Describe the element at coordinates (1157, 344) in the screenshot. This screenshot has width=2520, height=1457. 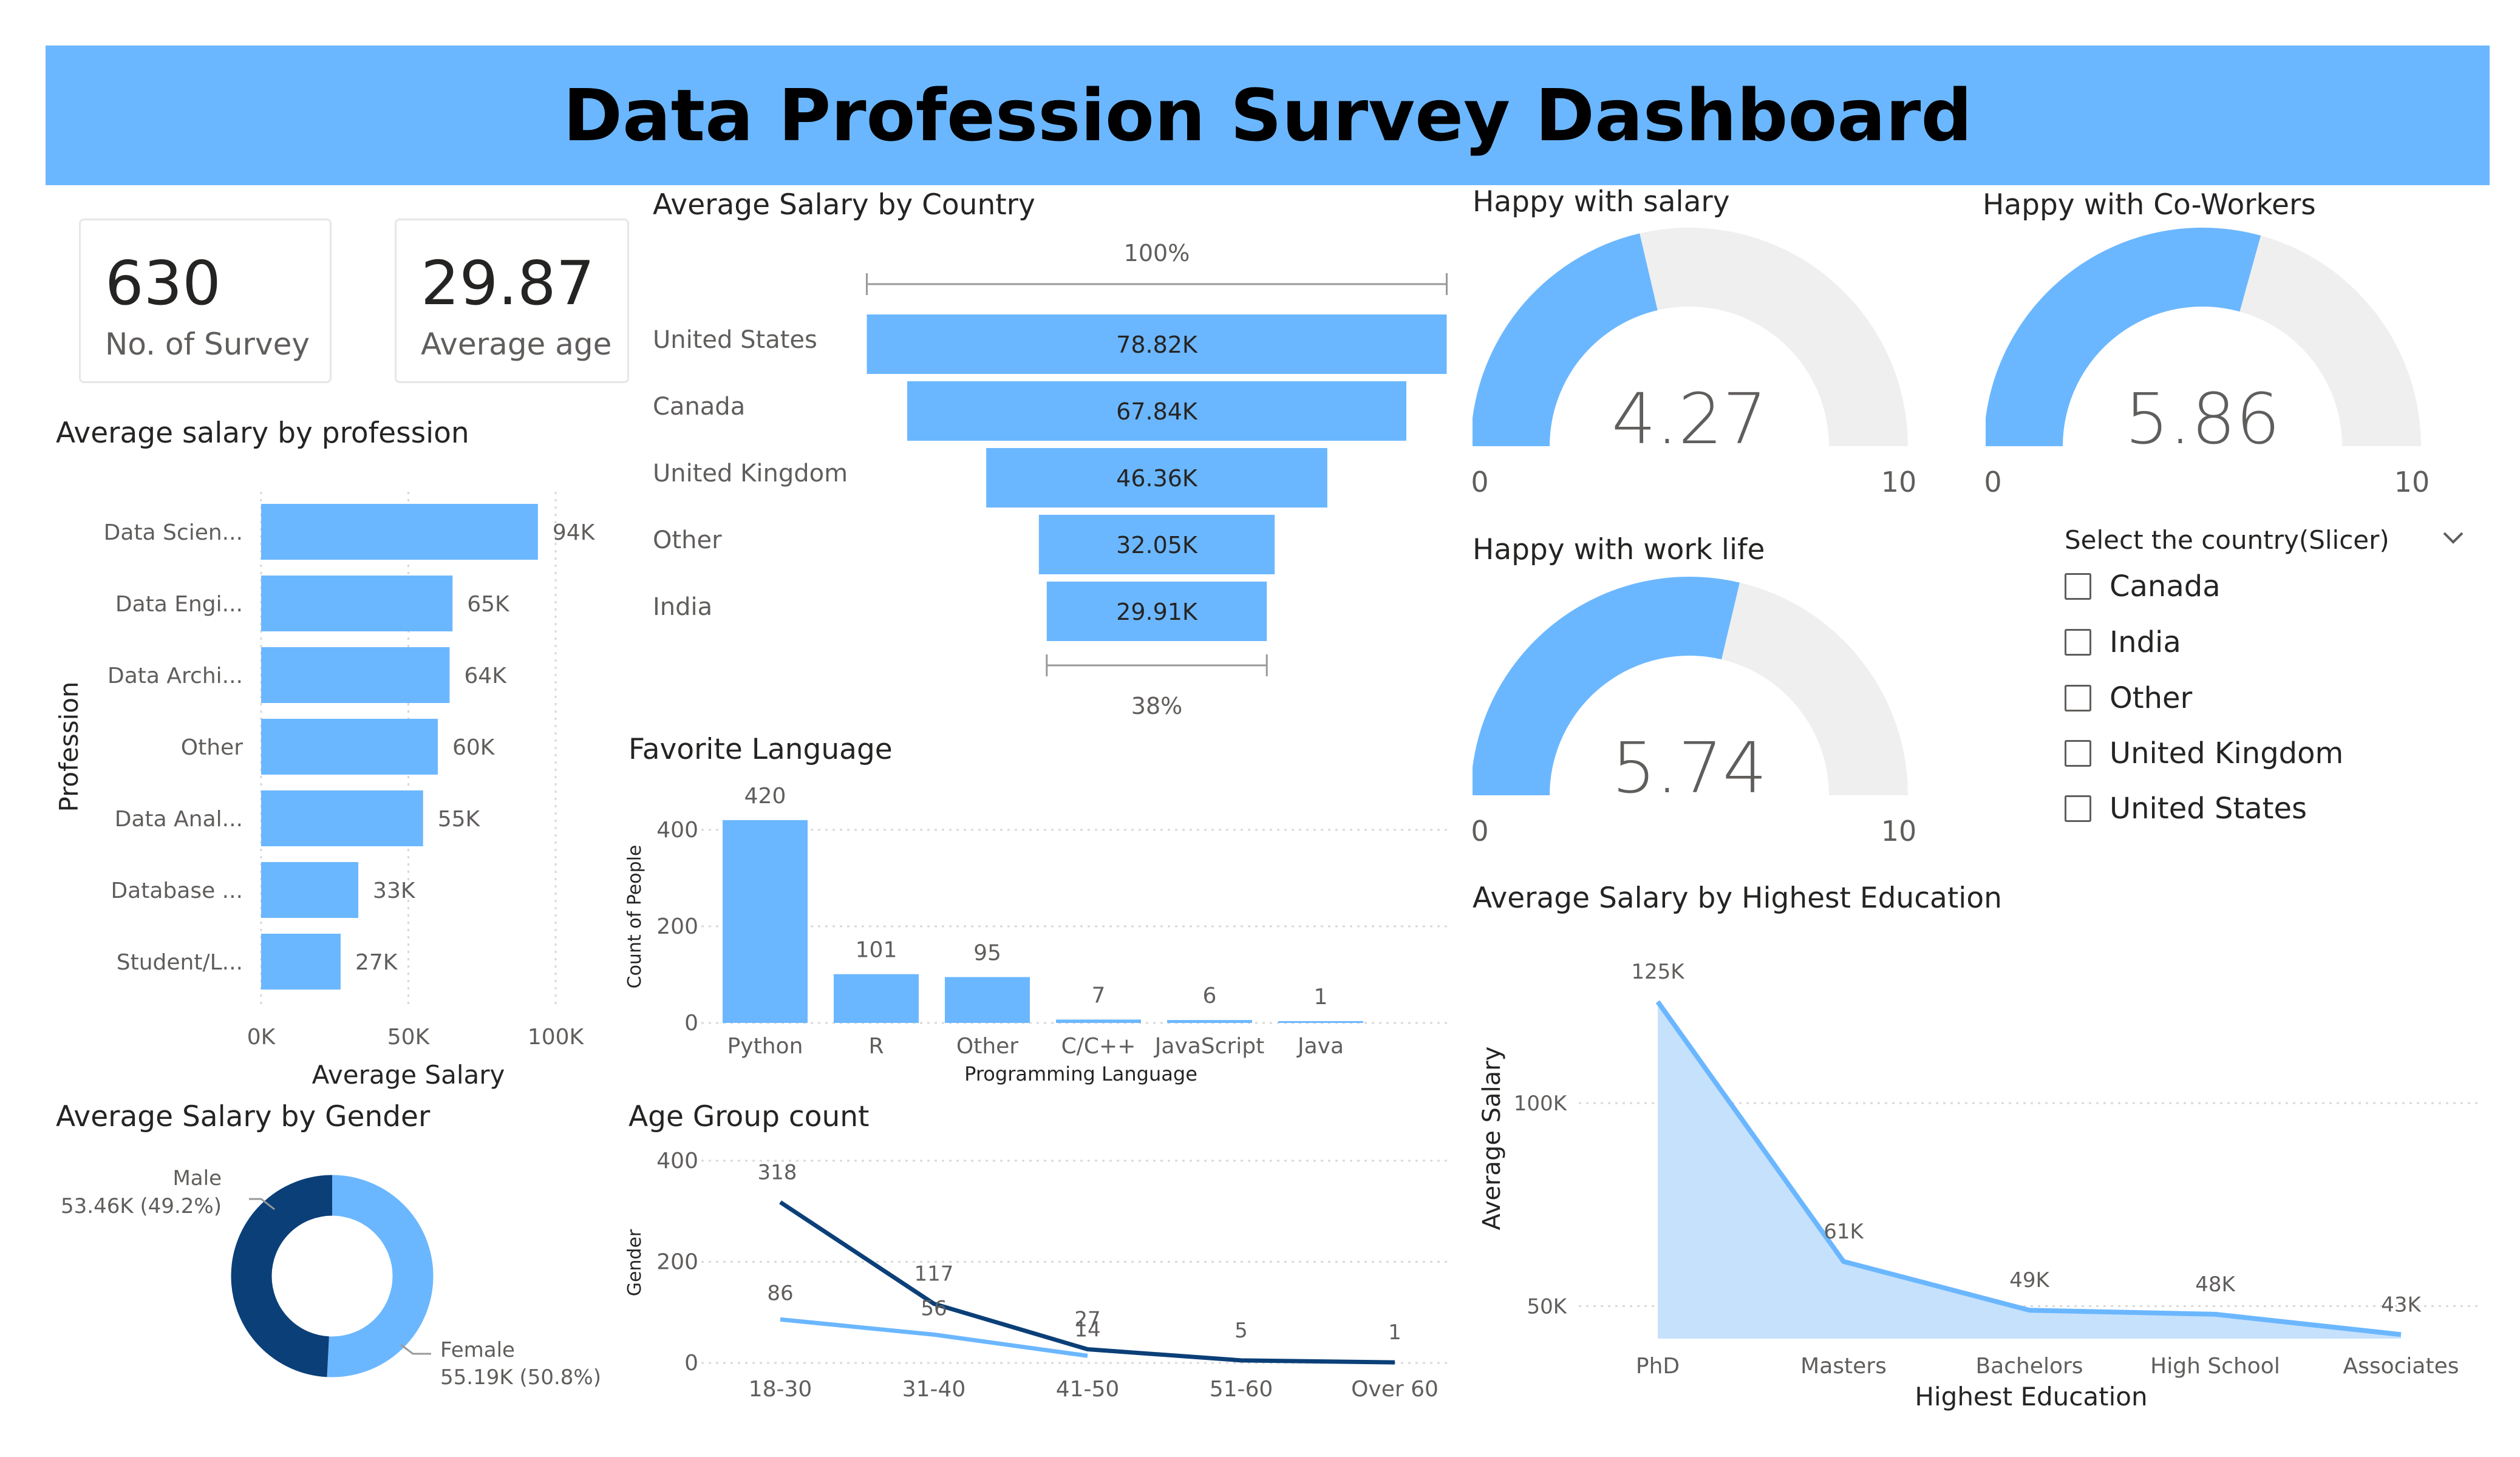
I see `data-label: 78.82K` at that location.